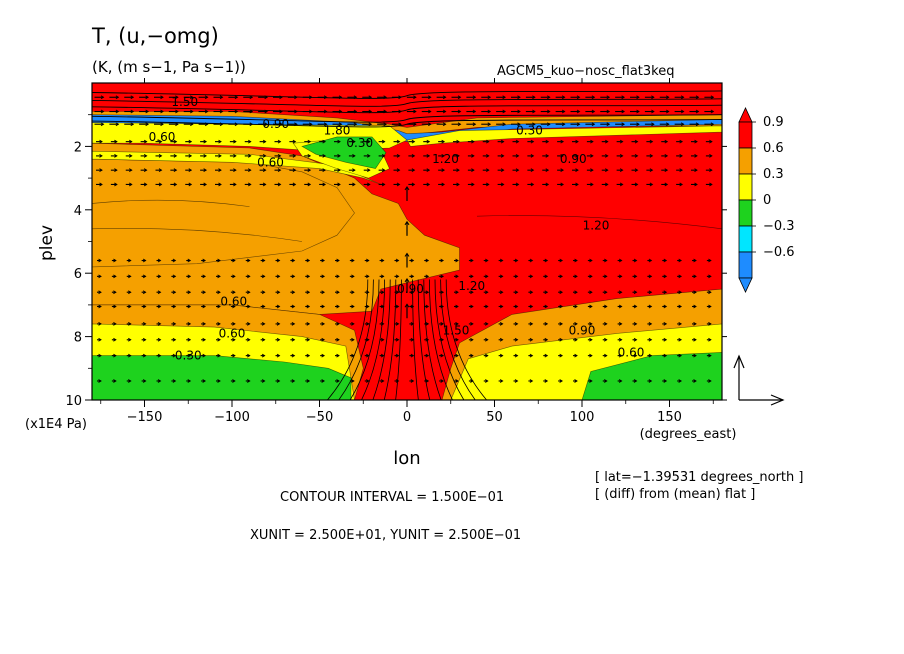  I want to click on contour-label: 0.30, so click(359, 143).